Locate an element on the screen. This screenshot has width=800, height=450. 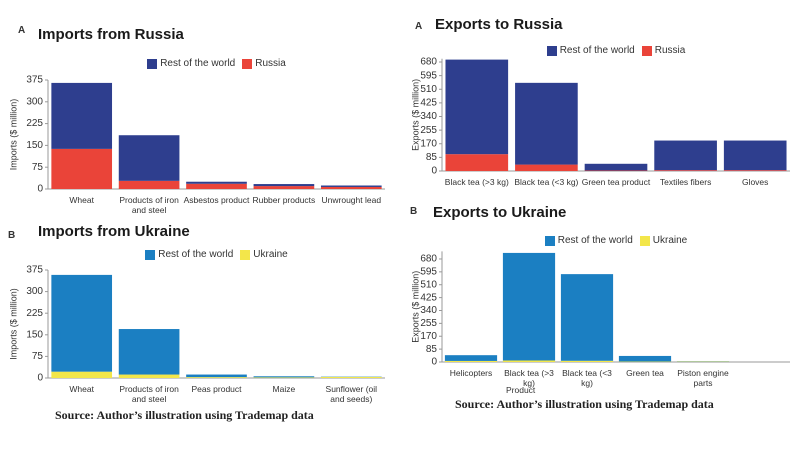
chart-title: Imports from Russia is located at coordinates (111, 34).